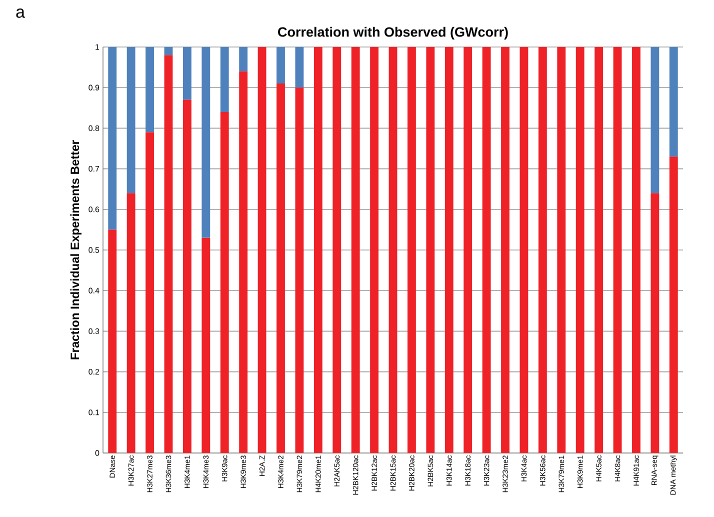 This screenshot has height=517, width=714. Describe the element at coordinates (94, 209) in the screenshot. I see `y-tick-label: 0.6` at that location.